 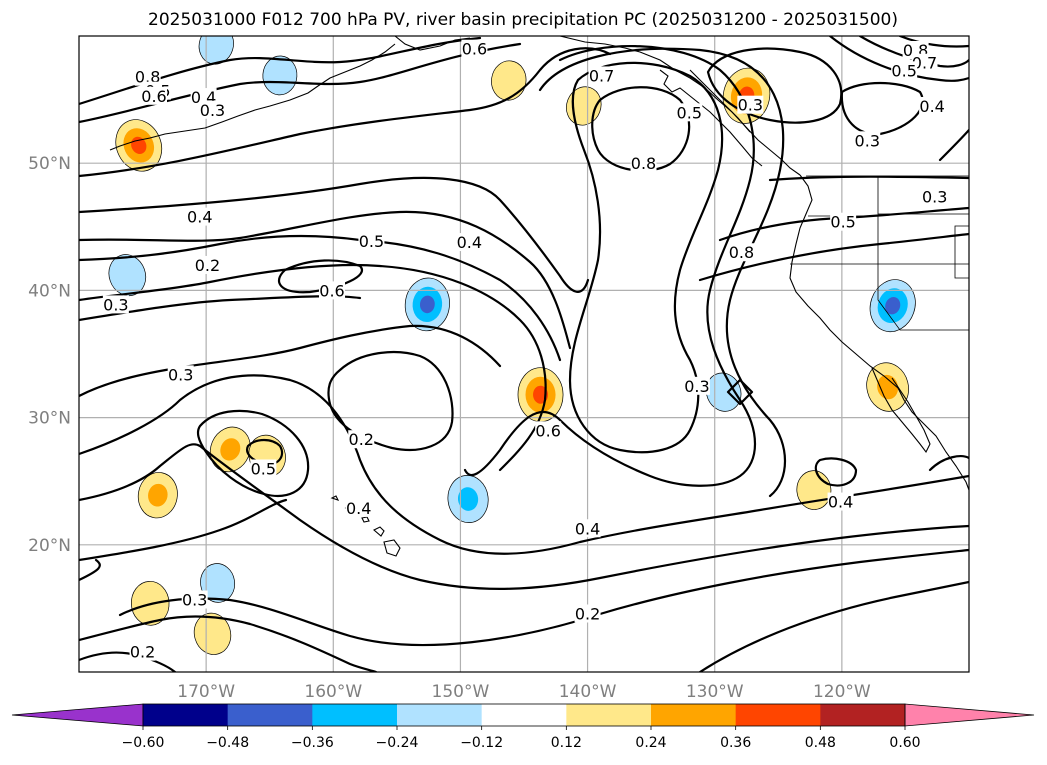 I want to click on contour-label: 0.6, so click(x=153, y=96).